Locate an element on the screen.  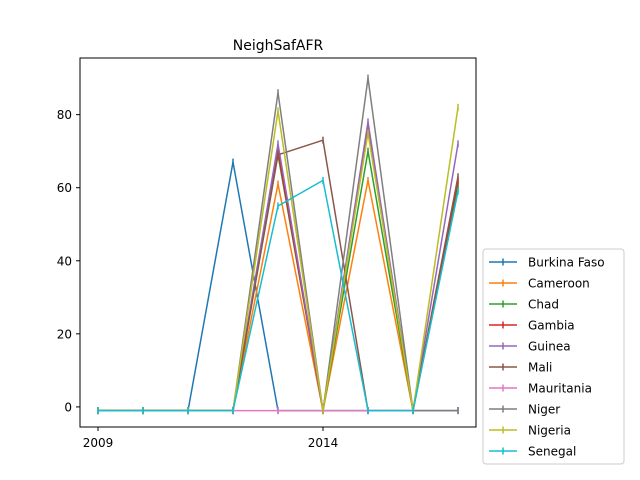
legend-label: Burkina Faso is located at coordinates (566, 263).